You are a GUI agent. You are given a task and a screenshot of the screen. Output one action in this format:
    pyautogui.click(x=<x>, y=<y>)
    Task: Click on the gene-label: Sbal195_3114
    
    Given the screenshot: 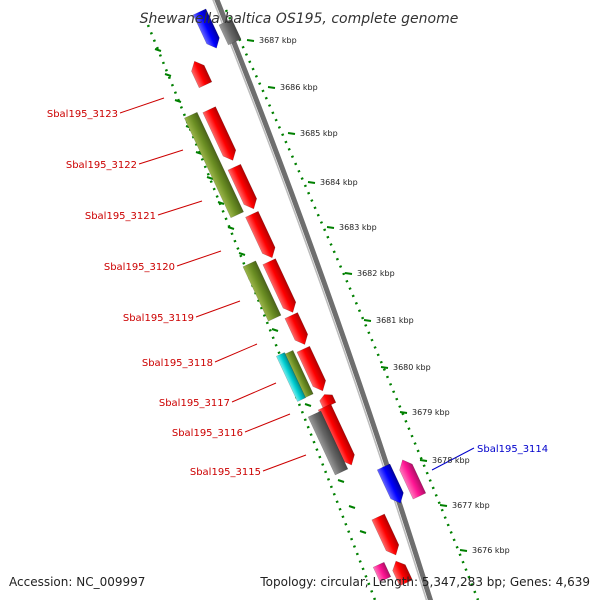 What is the action you would take?
    pyautogui.click(x=512, y=449)
    